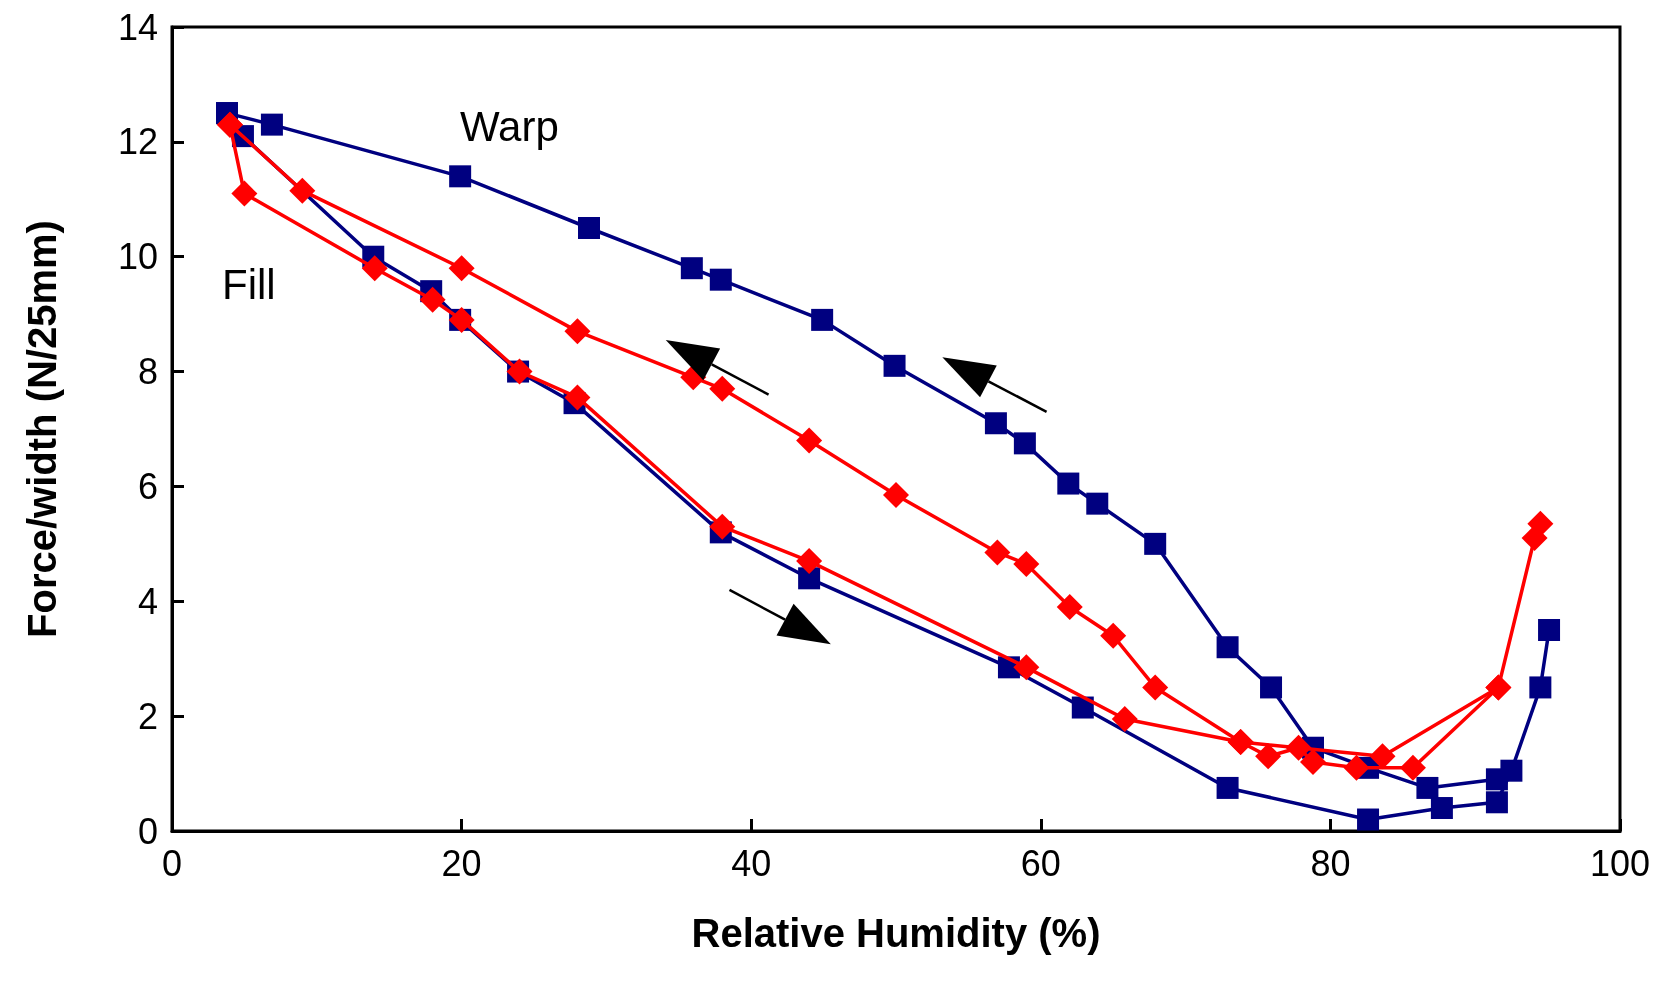 The height and width of the screenshot is (981, 1675). What do you see at coordinates (147, 601) in the screenshot?
I see `y-tick-label: 4` at bounding box center [147, 601].